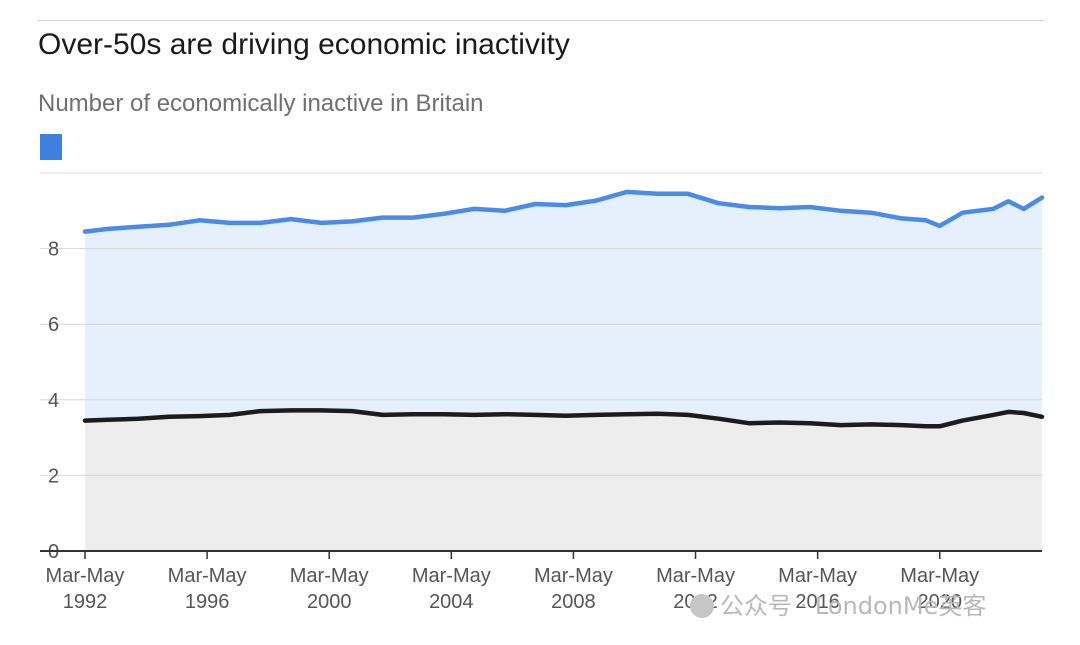 The height and width of the screenshot is (645, 1080). I want to click on legend-swatch, so click(51, 147).